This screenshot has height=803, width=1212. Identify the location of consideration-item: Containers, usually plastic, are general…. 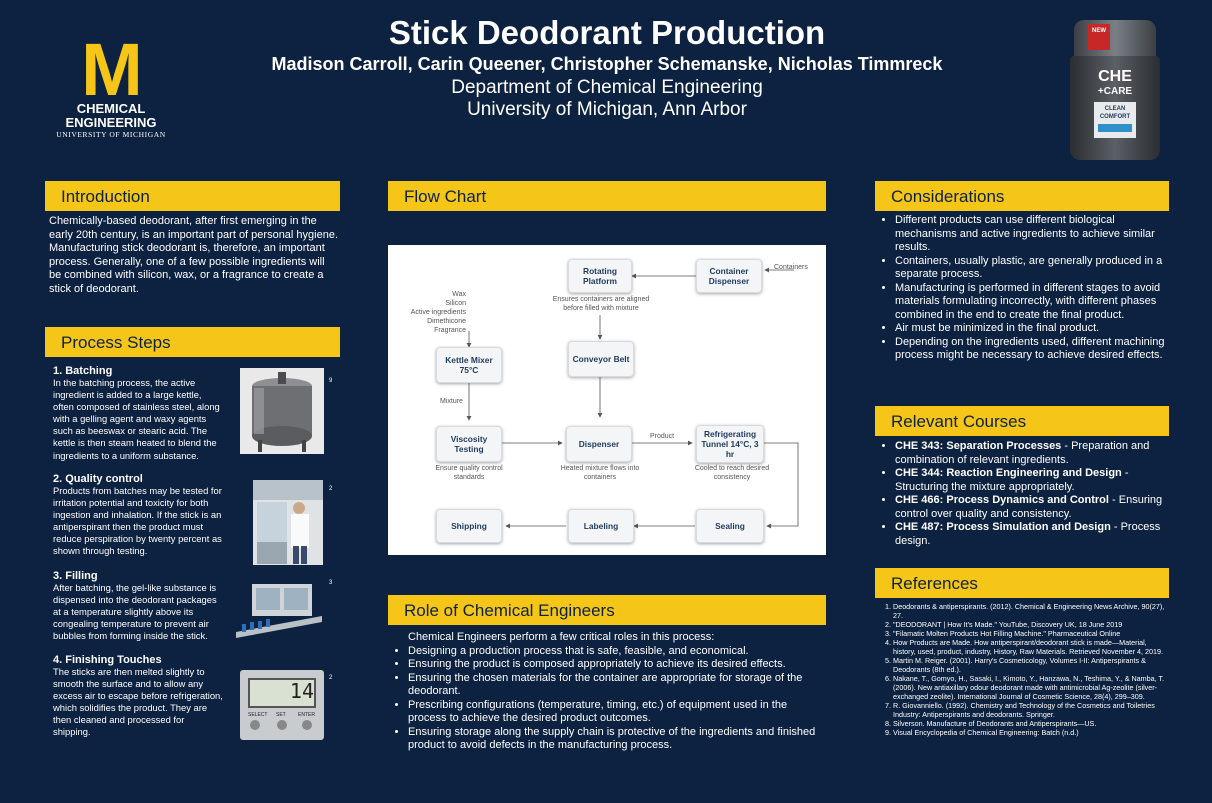
(1032, 268).